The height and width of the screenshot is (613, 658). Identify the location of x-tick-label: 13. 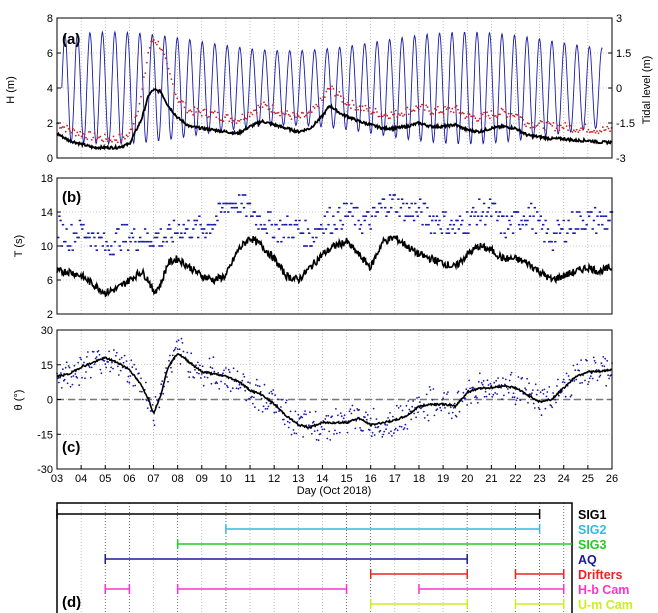
(298, 479).